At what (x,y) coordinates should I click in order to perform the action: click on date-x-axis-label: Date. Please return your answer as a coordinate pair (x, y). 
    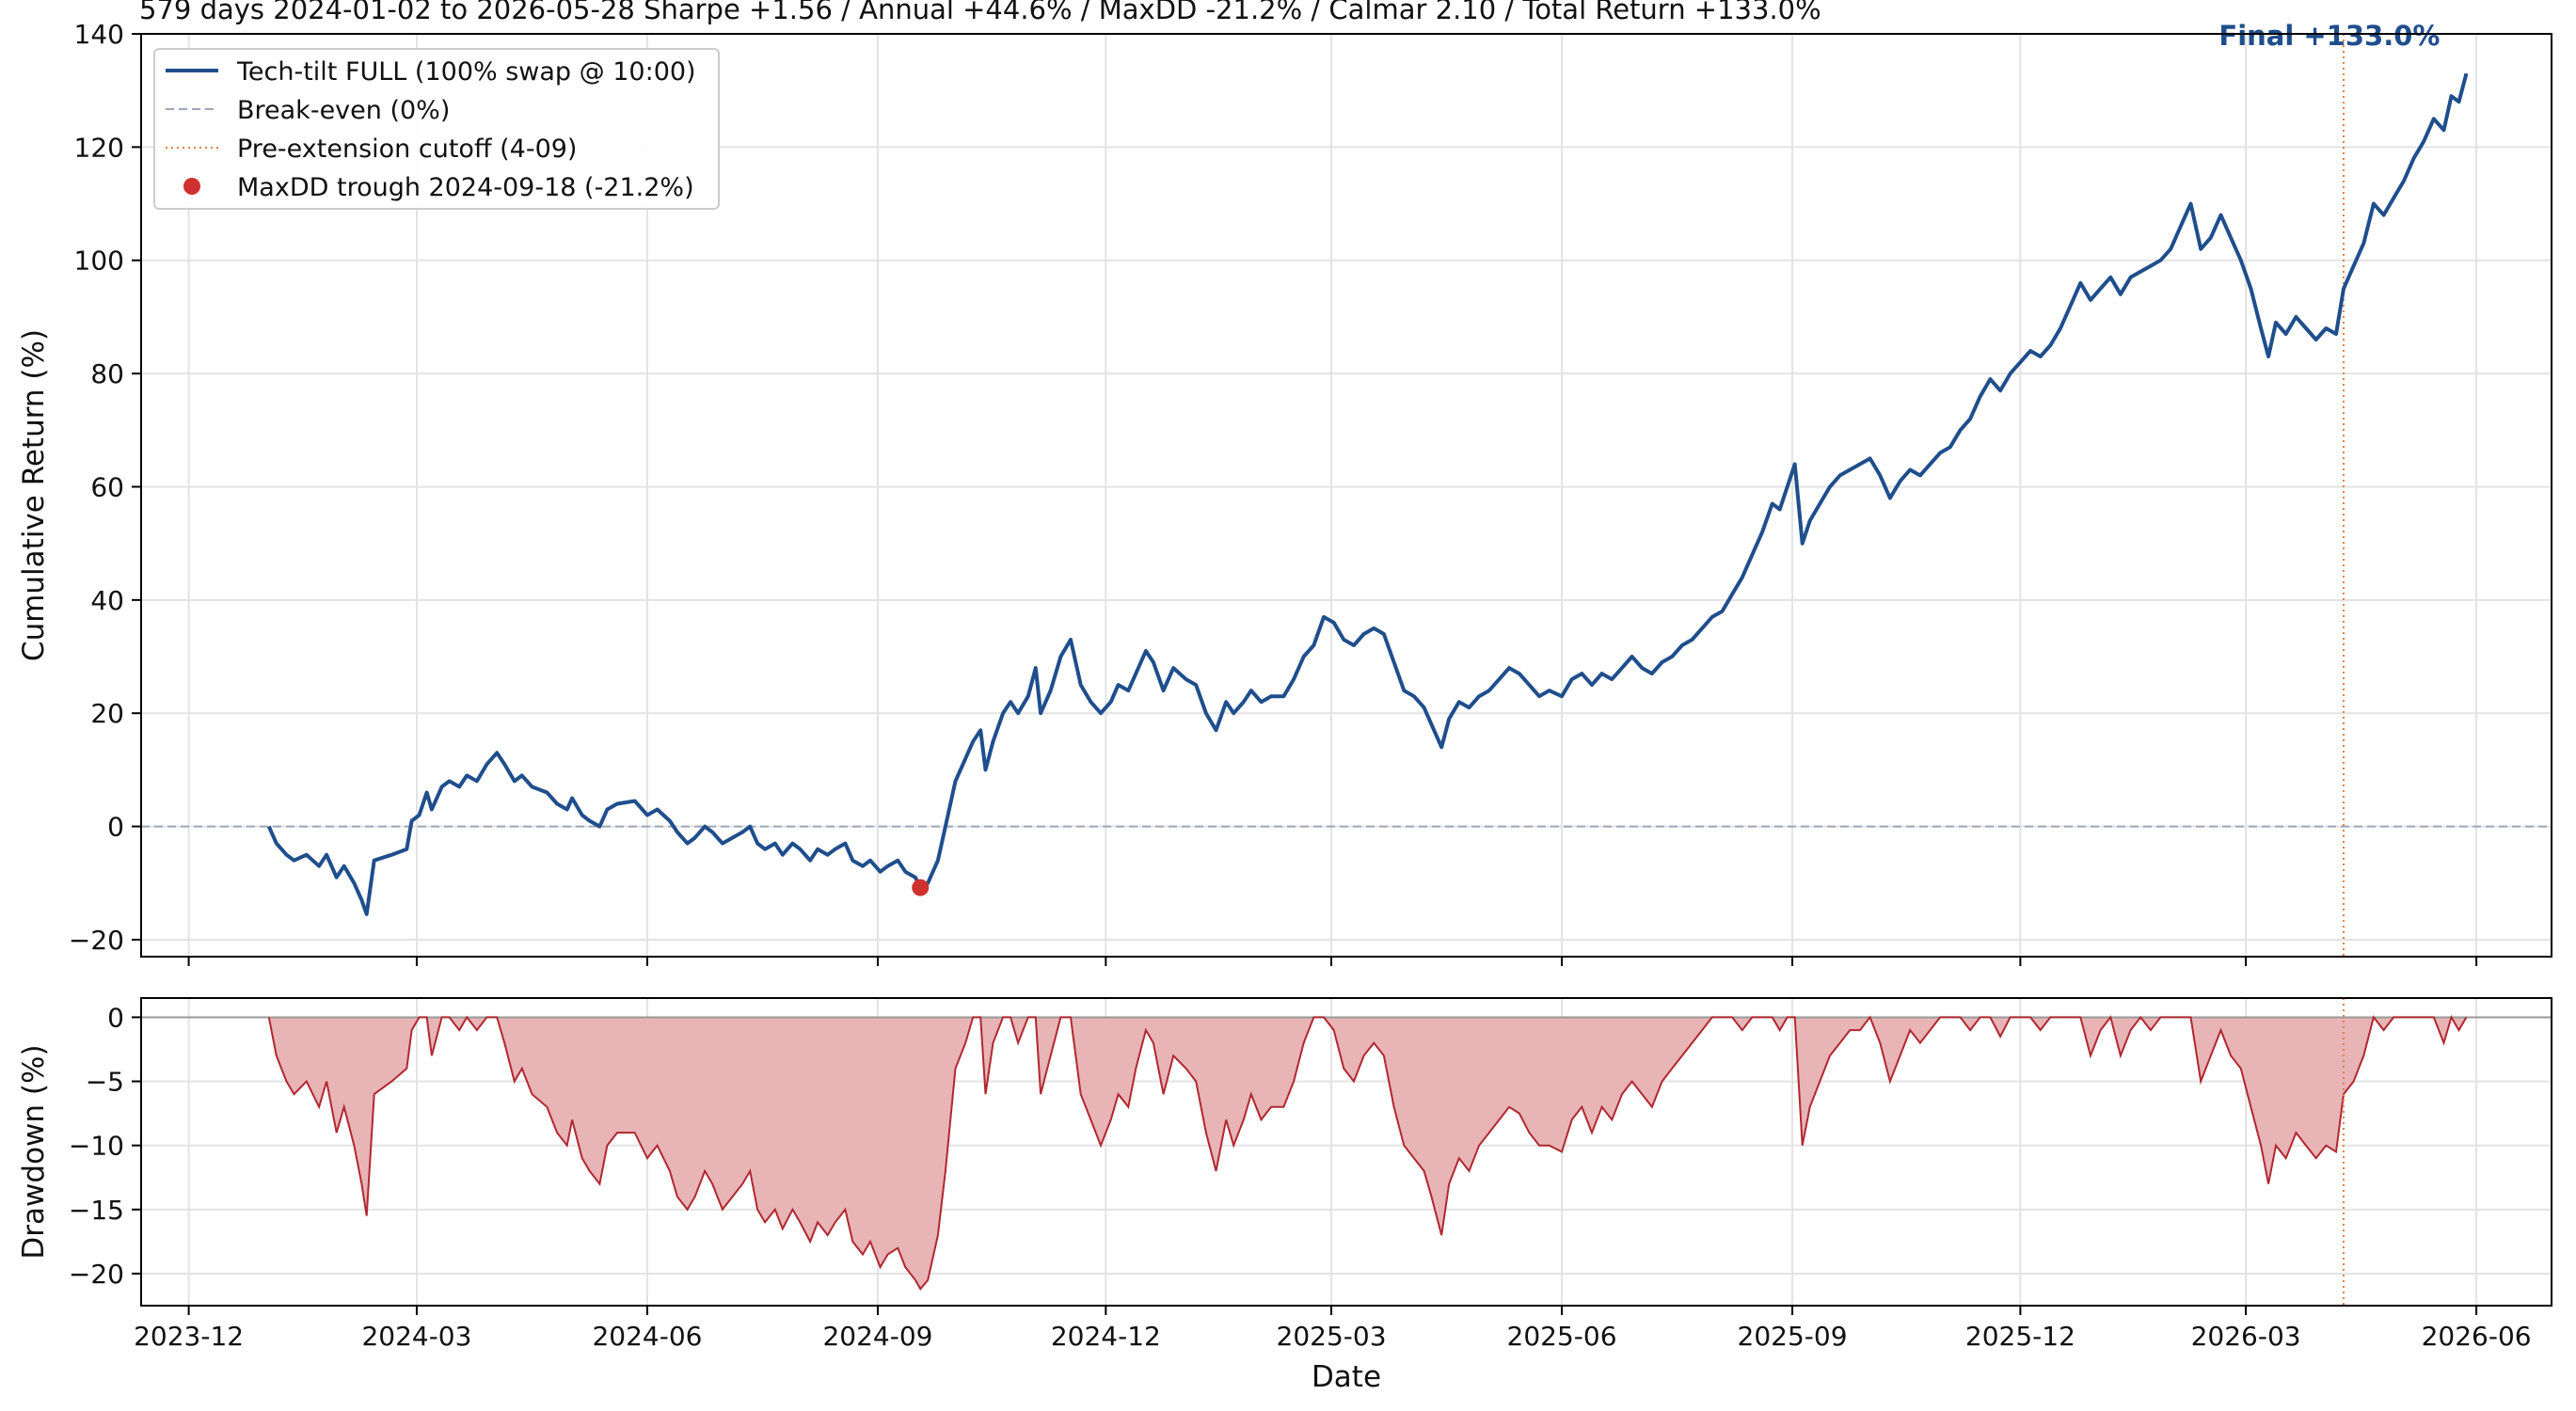
    Looking at the image, I should click on (1346, 1377).